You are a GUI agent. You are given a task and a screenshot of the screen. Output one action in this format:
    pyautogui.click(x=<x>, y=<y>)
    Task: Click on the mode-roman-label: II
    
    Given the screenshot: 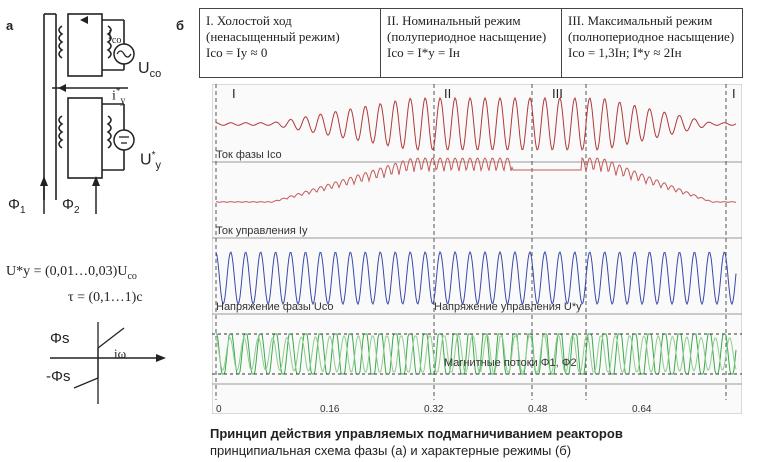 What is the action you would take?
    pyautogui.click(x=447, y=93)
    